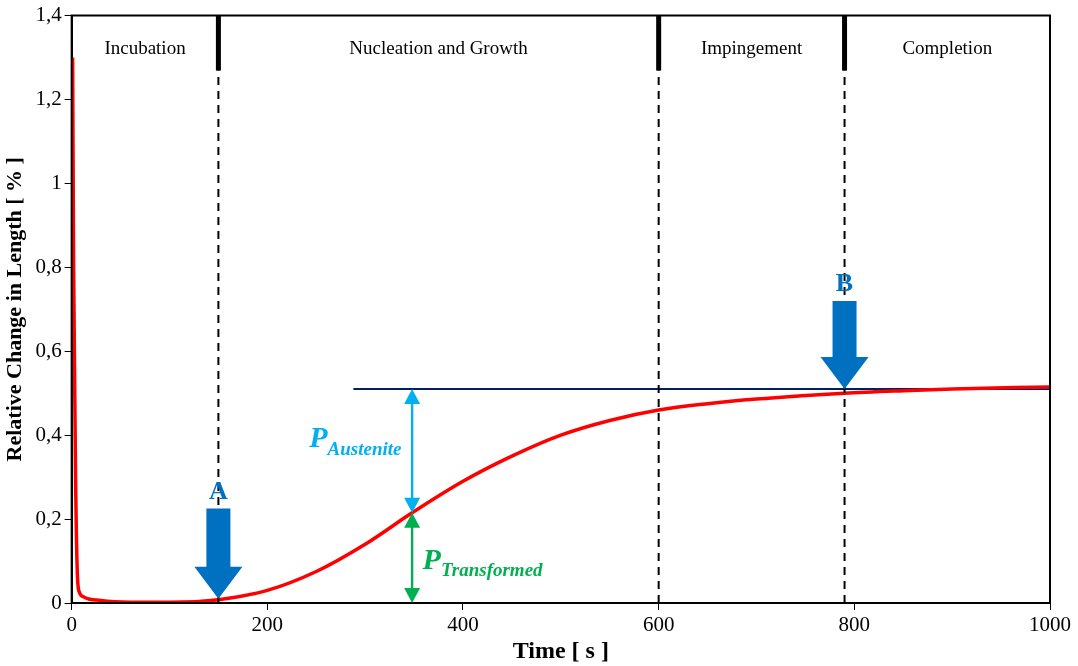 The height and width of the screenshot is (666, 1078). What do you see at coordinates (751, 48) in the screenshot?
I see `annotation: Impingement` at bounding box center [751, 48].